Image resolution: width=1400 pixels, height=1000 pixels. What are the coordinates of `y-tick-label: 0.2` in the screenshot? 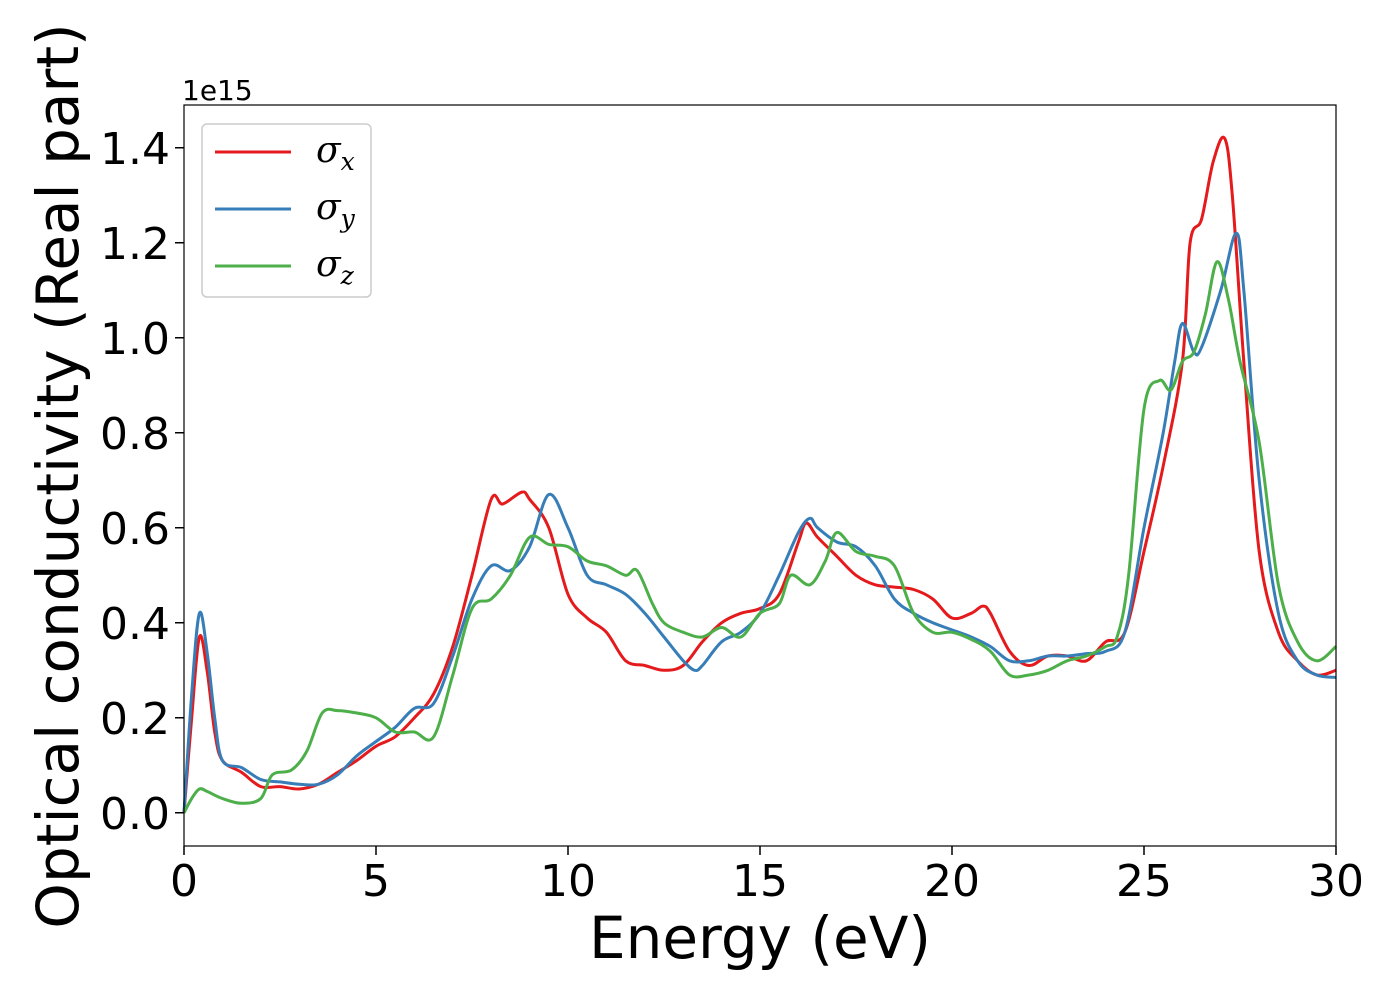 It's located at (135, 719).